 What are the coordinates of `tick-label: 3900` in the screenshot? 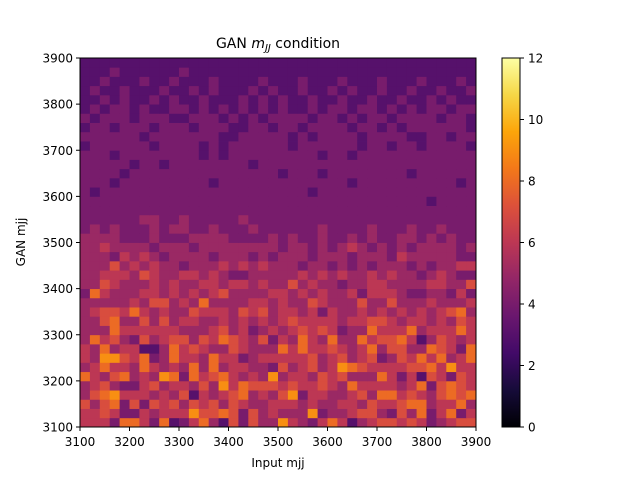 It's located at (476, 442).